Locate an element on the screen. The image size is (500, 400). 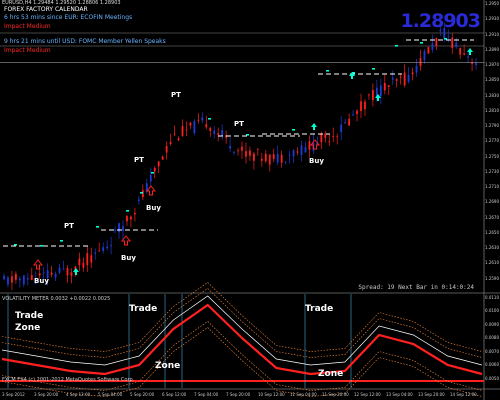
time-tick: 5 Sep 04:00 is located at coordinates (110, 394).